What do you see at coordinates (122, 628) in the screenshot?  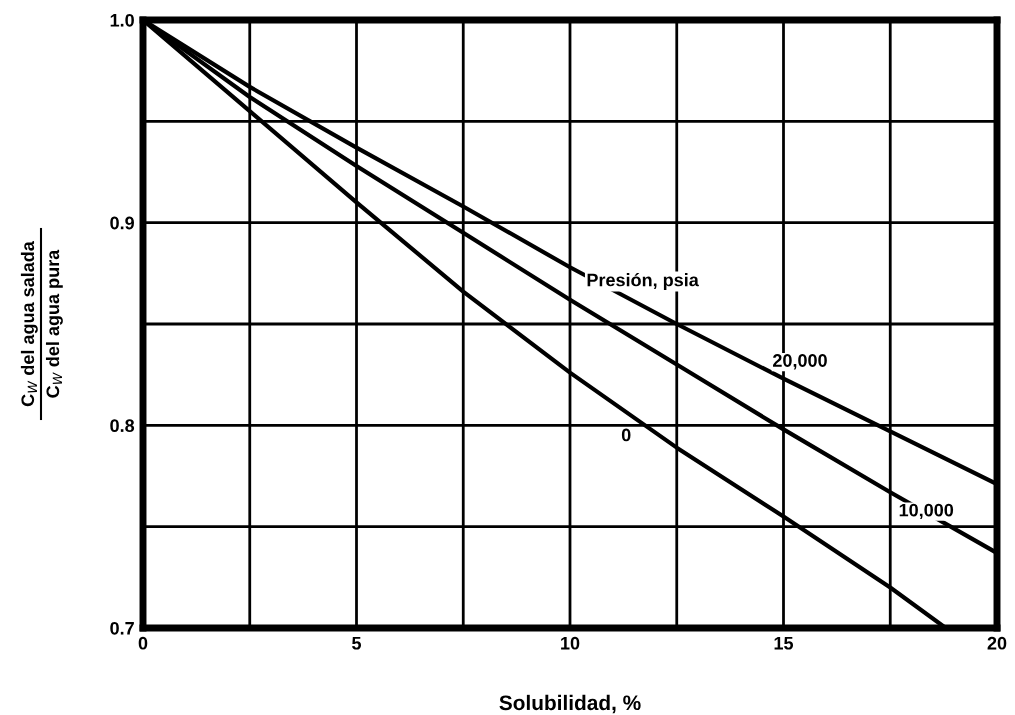 I see `y-tick-label: 0.7` at bounding box center [122, 628].